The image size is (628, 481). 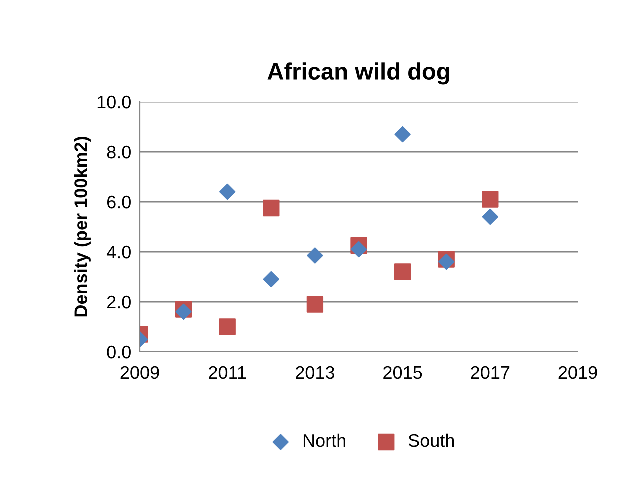 What do you see at coordinates (119, 302) in the screenshot?
I see `y-tick-label: 2.0` at bounding box center [119, 302].